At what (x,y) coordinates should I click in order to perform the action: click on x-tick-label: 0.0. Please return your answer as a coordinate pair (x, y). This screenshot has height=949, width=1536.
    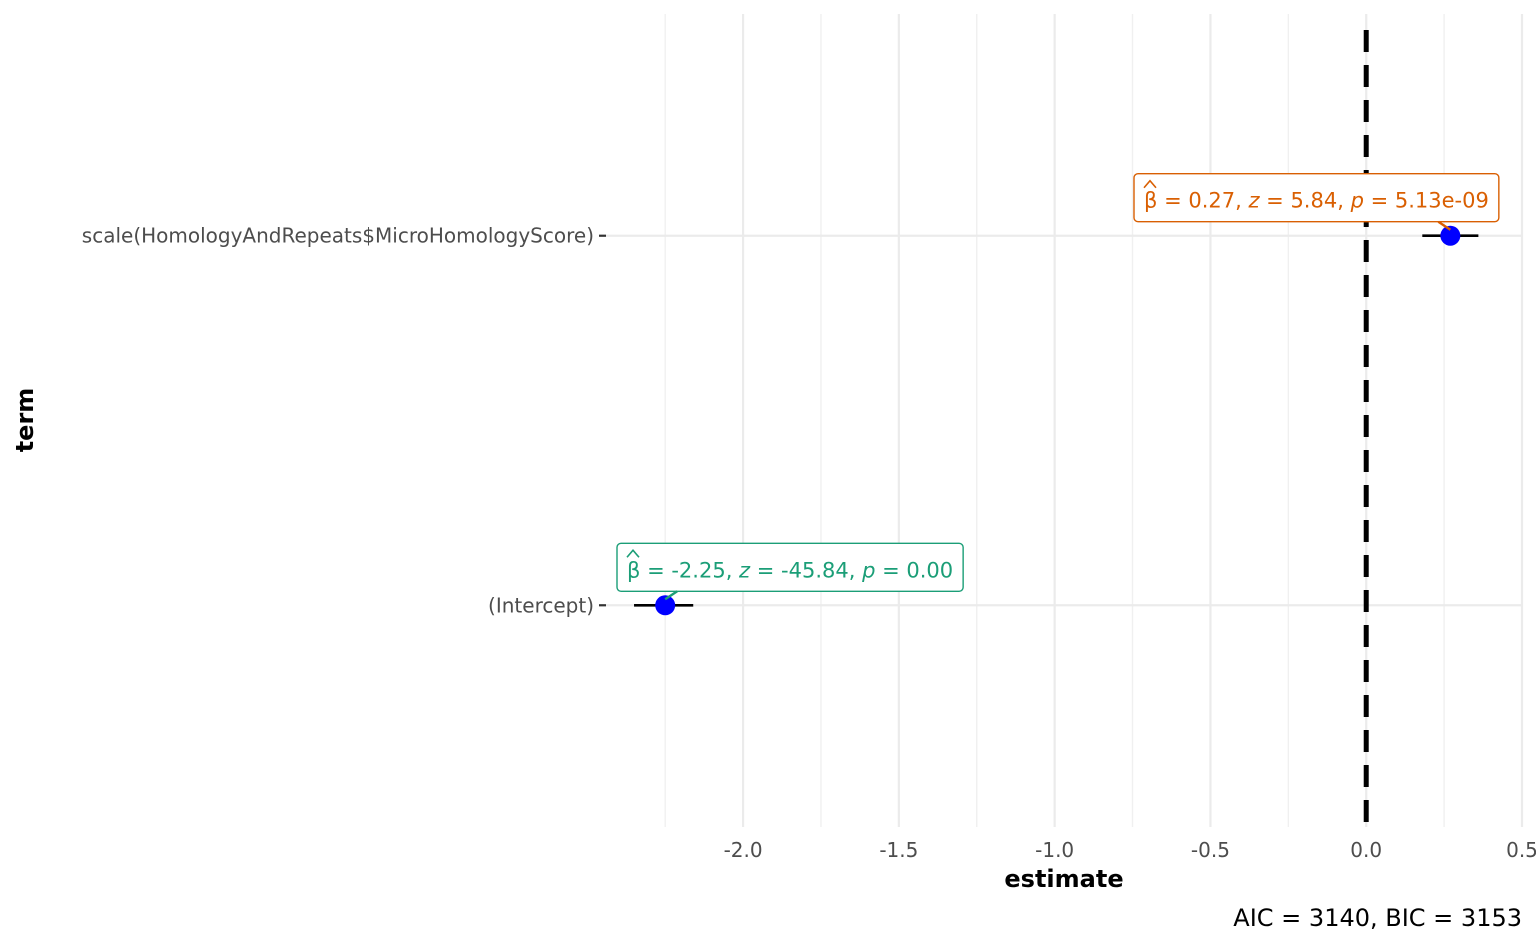
    Looking at the image, I should click on (1366, 850).